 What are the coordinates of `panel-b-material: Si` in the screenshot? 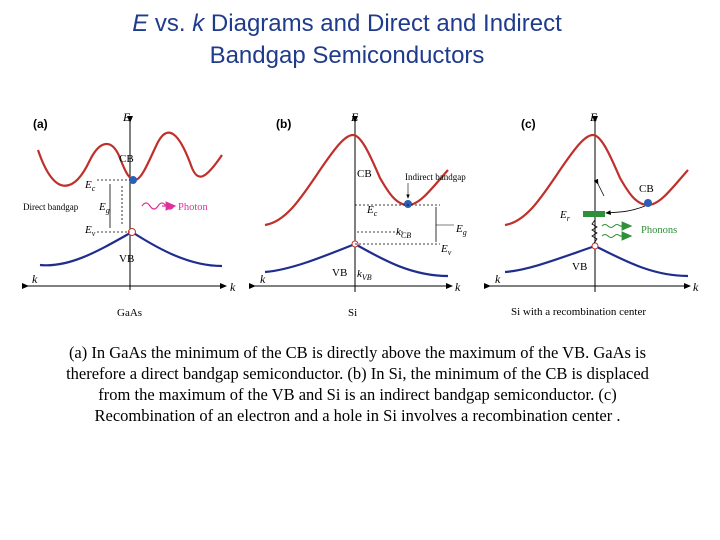 It's located at (352, 313).